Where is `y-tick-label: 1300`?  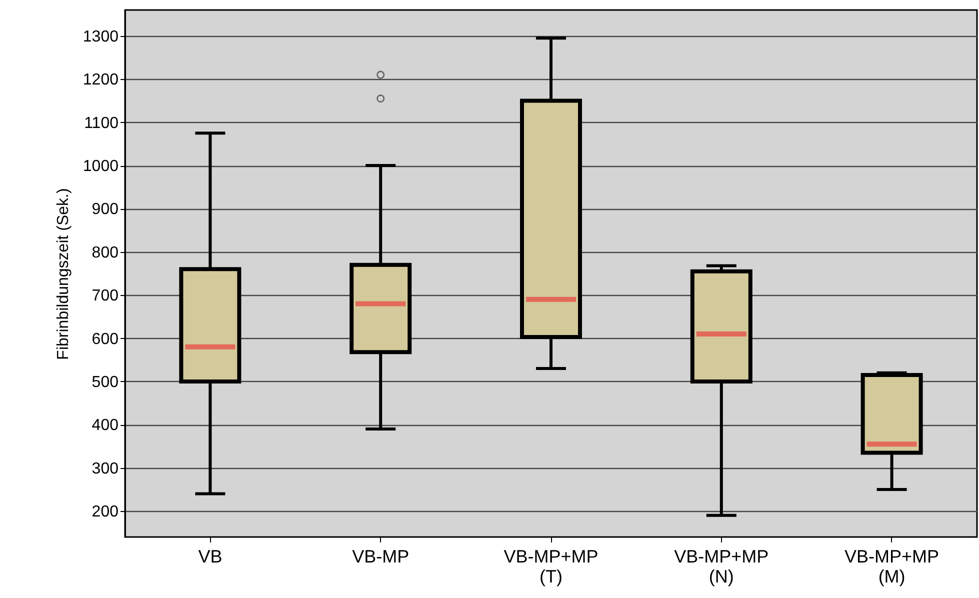 y-tick-label: 1300 is located at coordinates (100, 37).